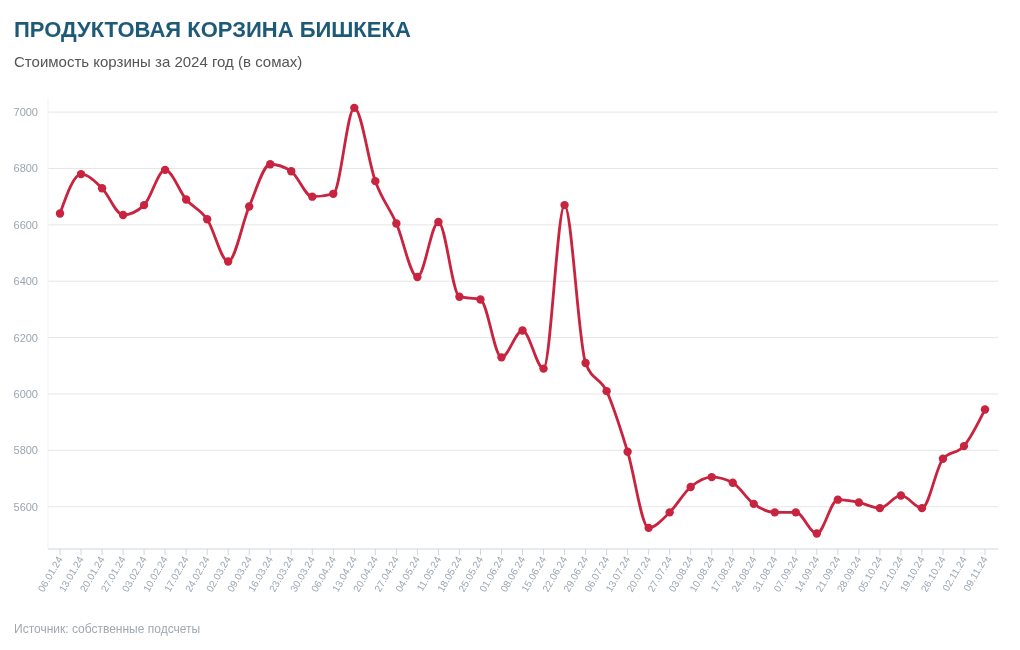 This screenshot has height=650, width=1020. What do you see at coordinates (25, 393) in the screenshot?
I see `y-tick-label: 6000` at bounding box center [25, 393].